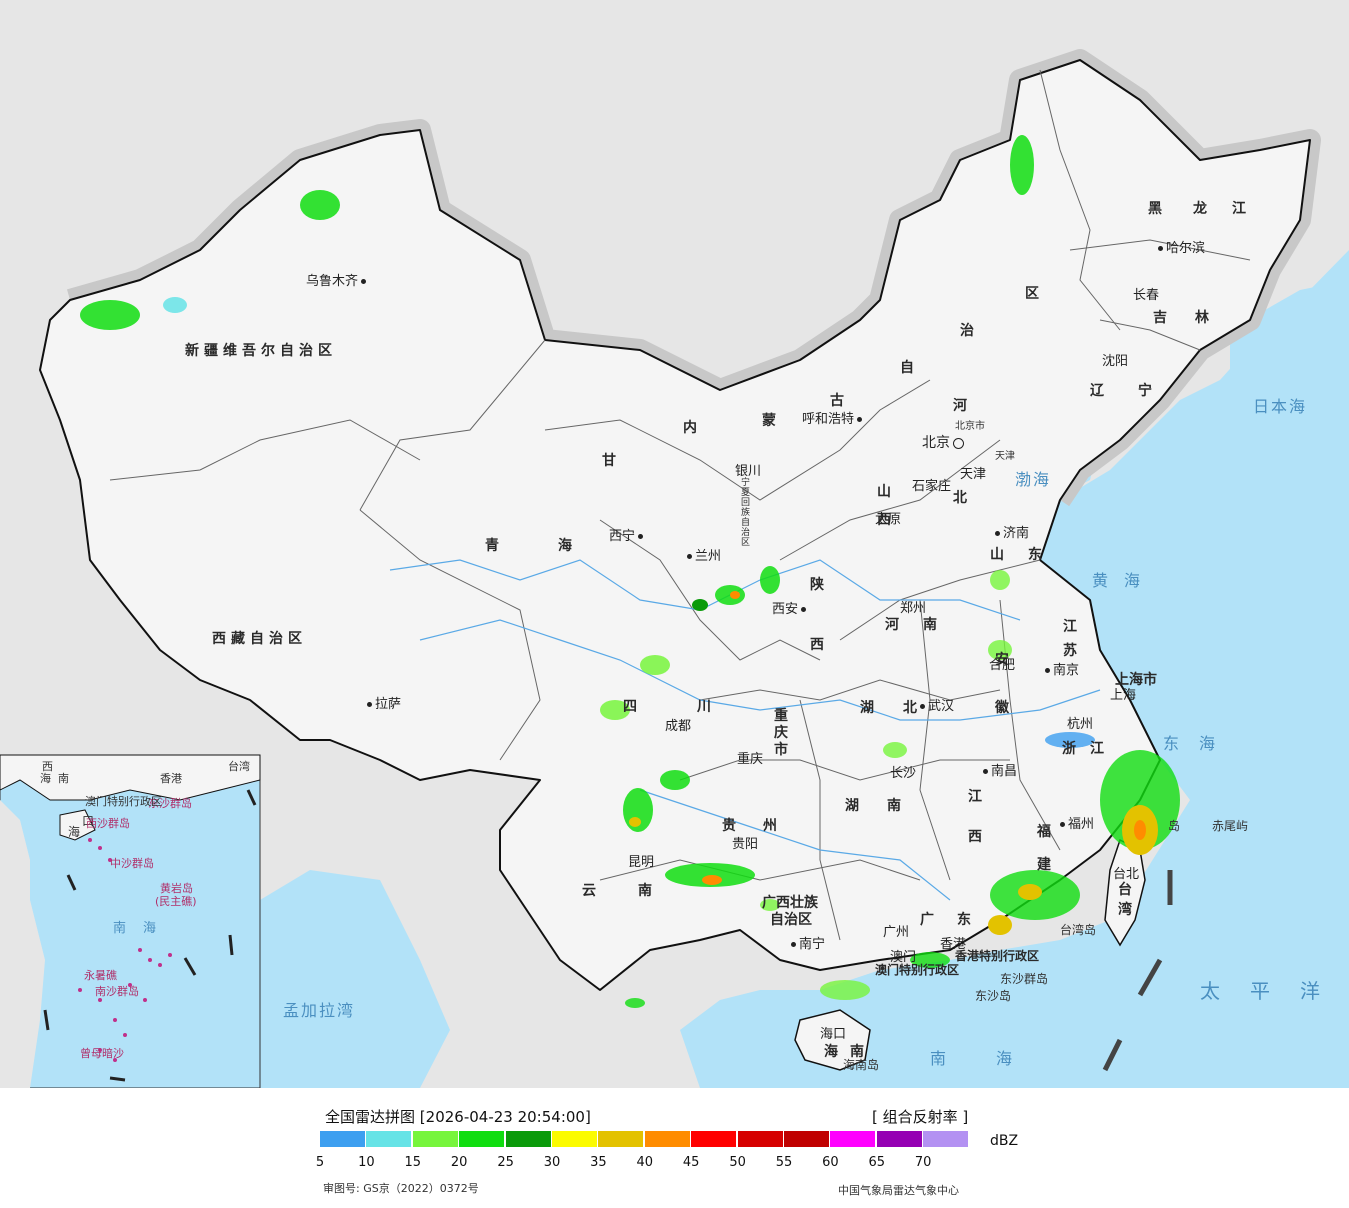 The height and width of the screenshot is (1208, 1349). What do you see at coordinates (1137, 971) in the screenshot?
I see `boundary-markers` at bounding box center [1137, 971].